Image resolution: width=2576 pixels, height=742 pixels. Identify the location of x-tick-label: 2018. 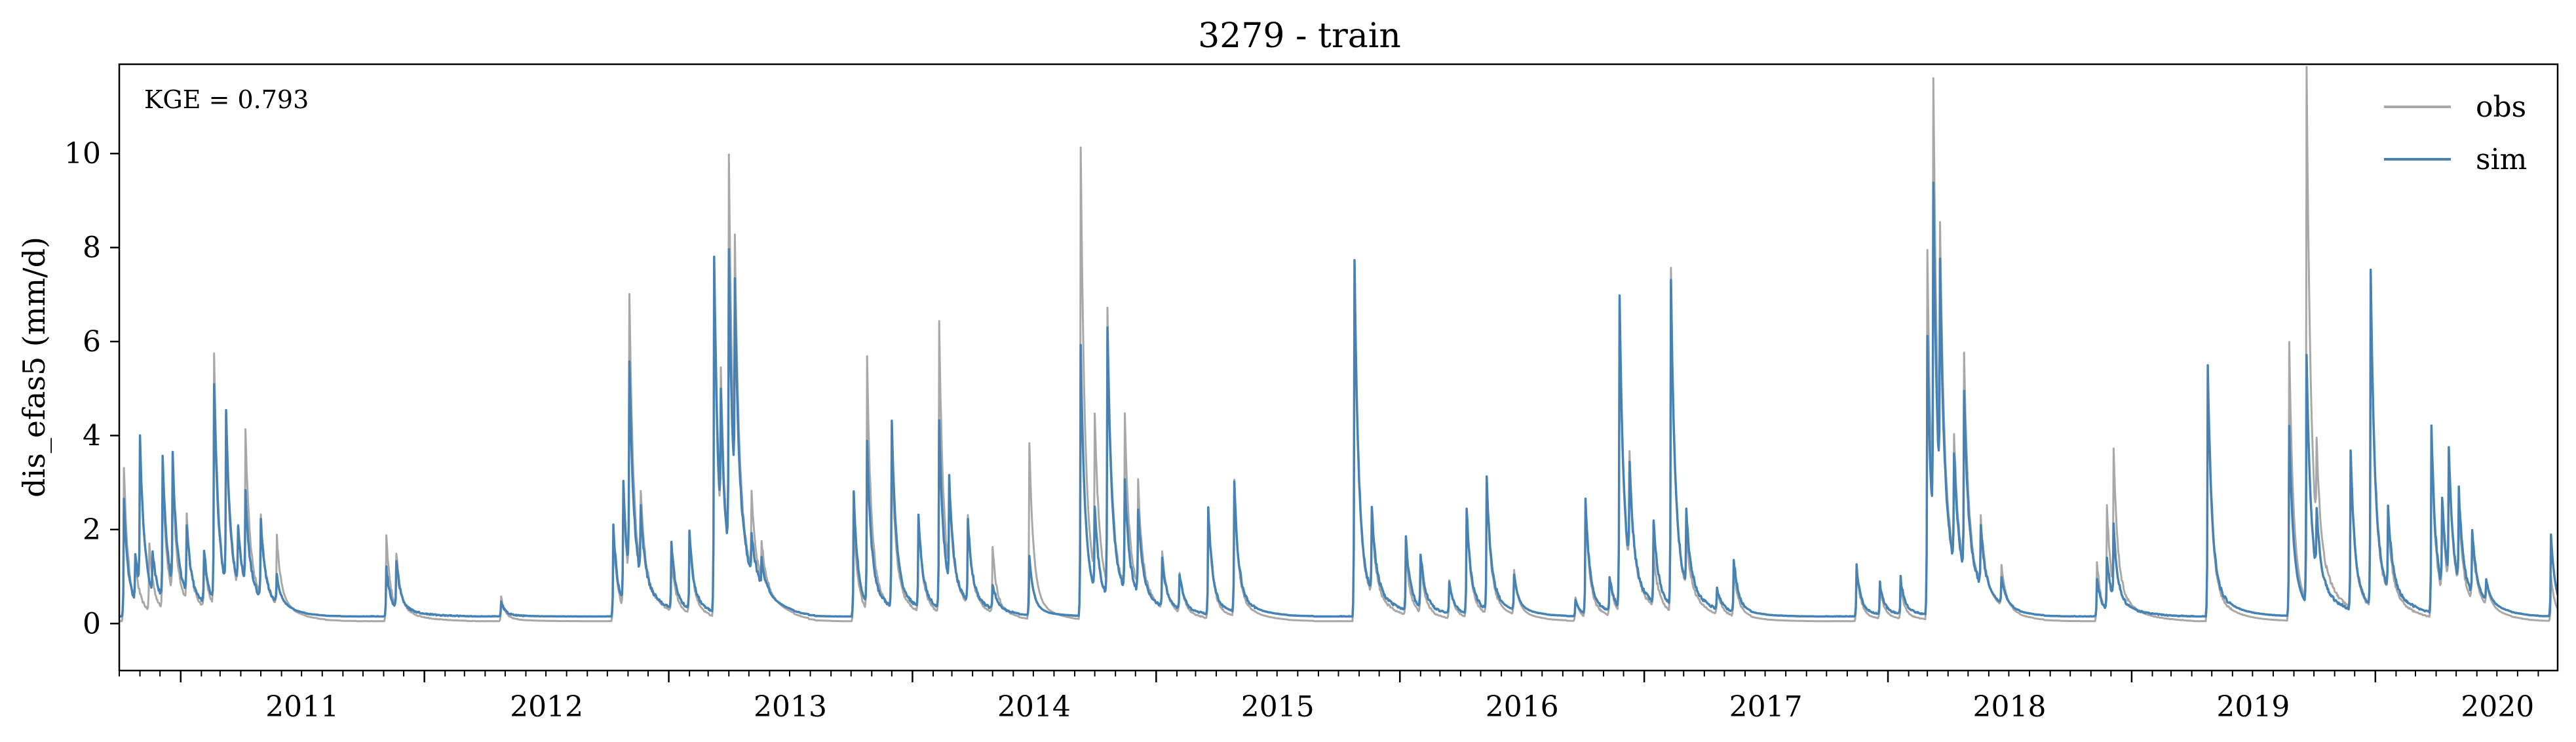
(2009, 707).